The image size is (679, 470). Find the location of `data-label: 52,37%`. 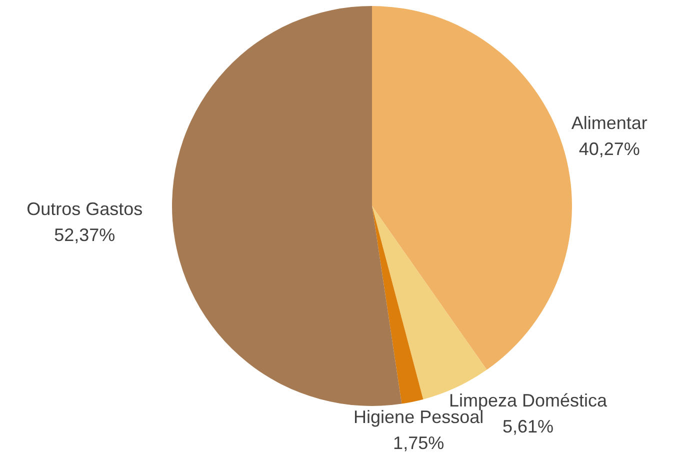

data-label: 52,37% is located at coordinates (85, 235).